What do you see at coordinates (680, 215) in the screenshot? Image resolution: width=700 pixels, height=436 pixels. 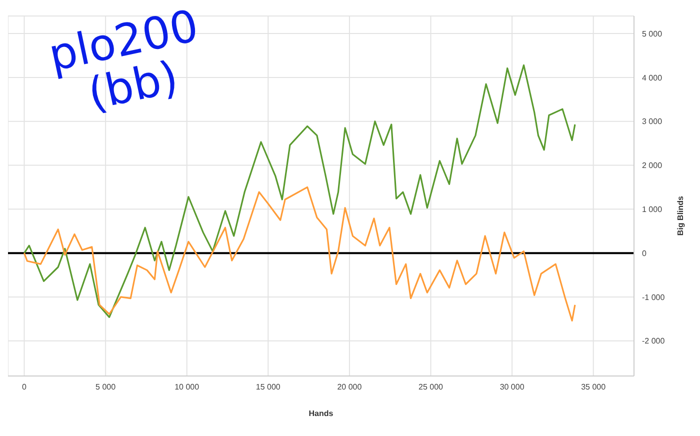 I see `y-axis-title: Big Blinds` at bounding box center [680, 215].